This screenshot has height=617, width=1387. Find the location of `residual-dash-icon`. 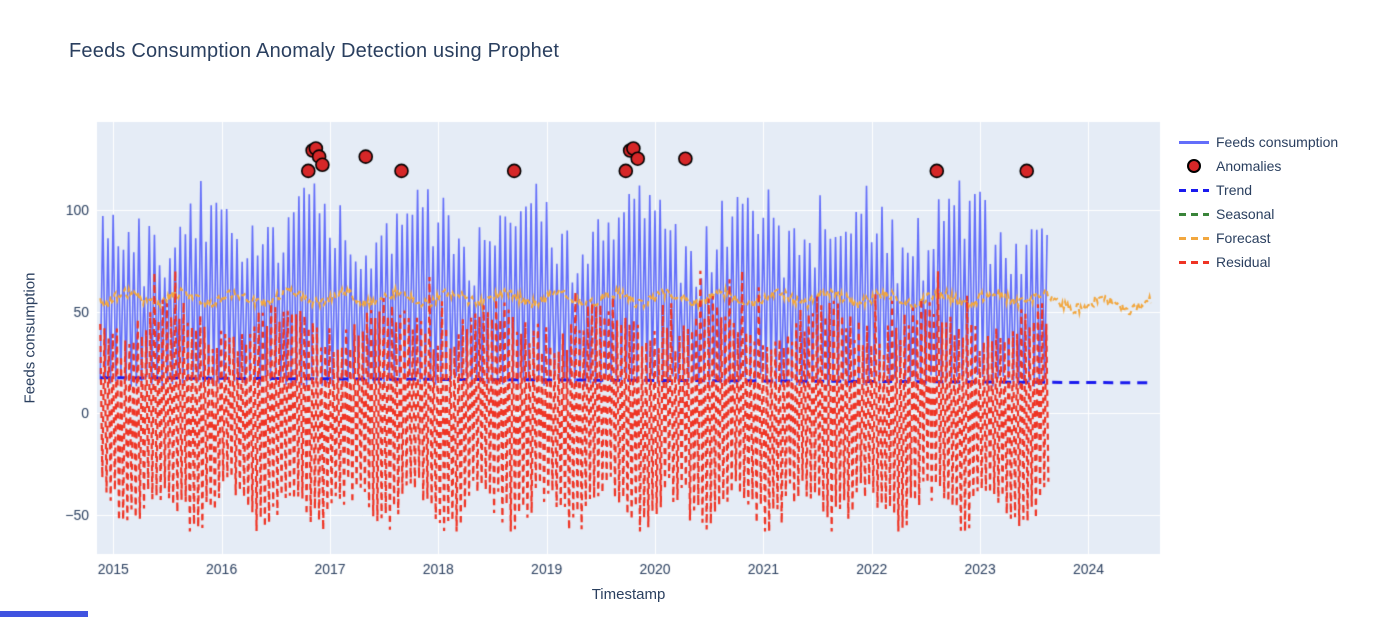

residual-dash-icon is located at coordinates (1194, 262).